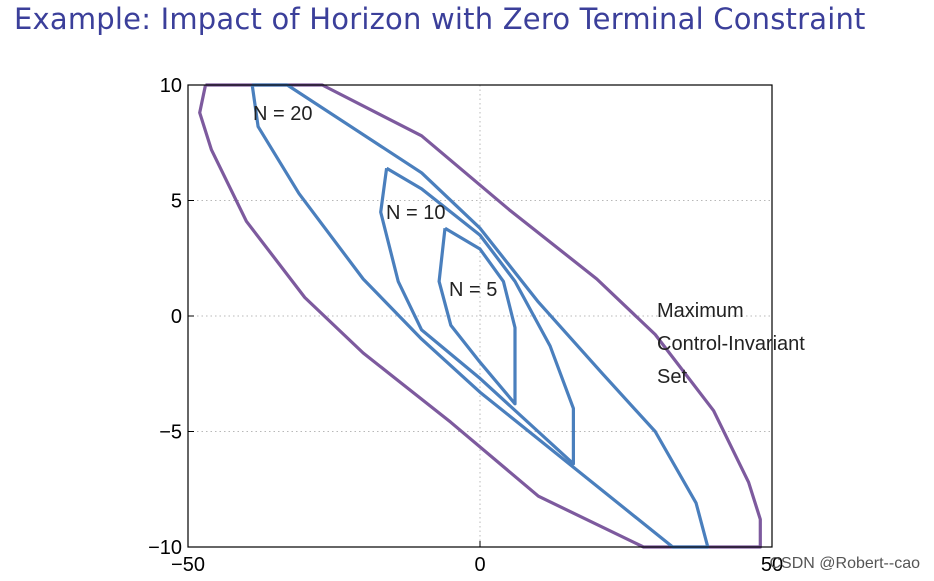 This screenshot has height=581, width=934. I want to click on y-tick-label-3: 5, so click(176, 202).